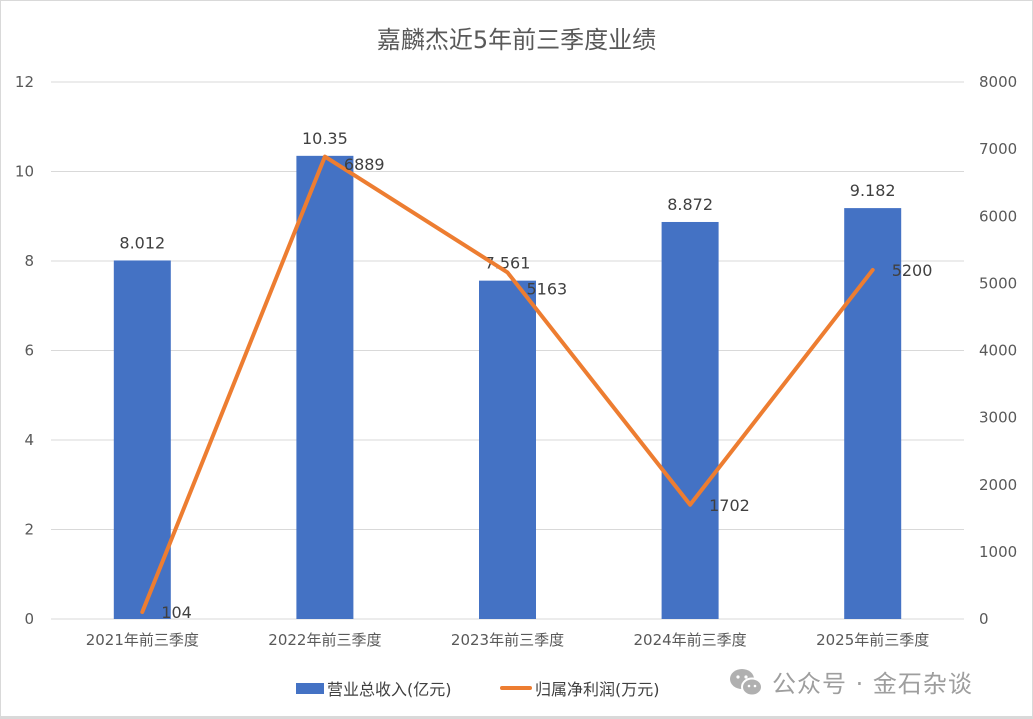 The height and width of the screenshot is (719, 1033). Describe the element at coordinates (998, 216) in the screenshot. I see `y-right-tick-label: 6000` at that location.